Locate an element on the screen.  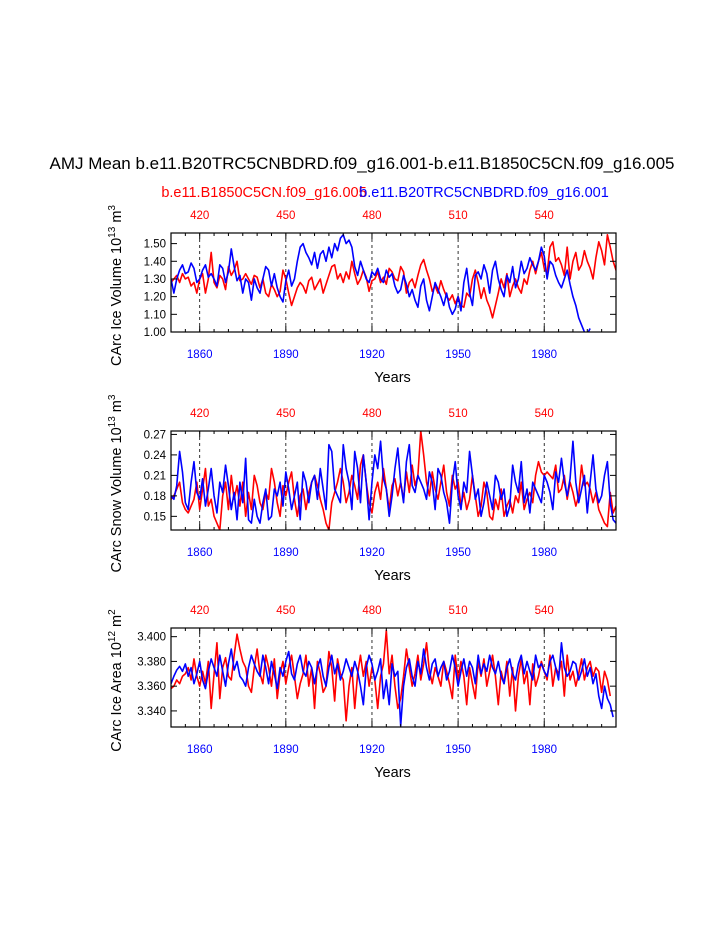
y-axis-label: CArc Ice Volume 1013 m3 is located at coordinates (116, 285).